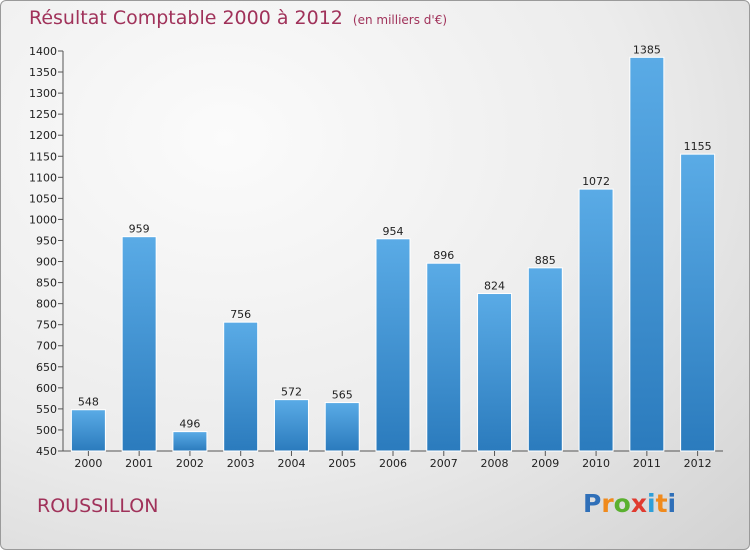  I want to click on y-tick-label: 1150, so click(43, 156).